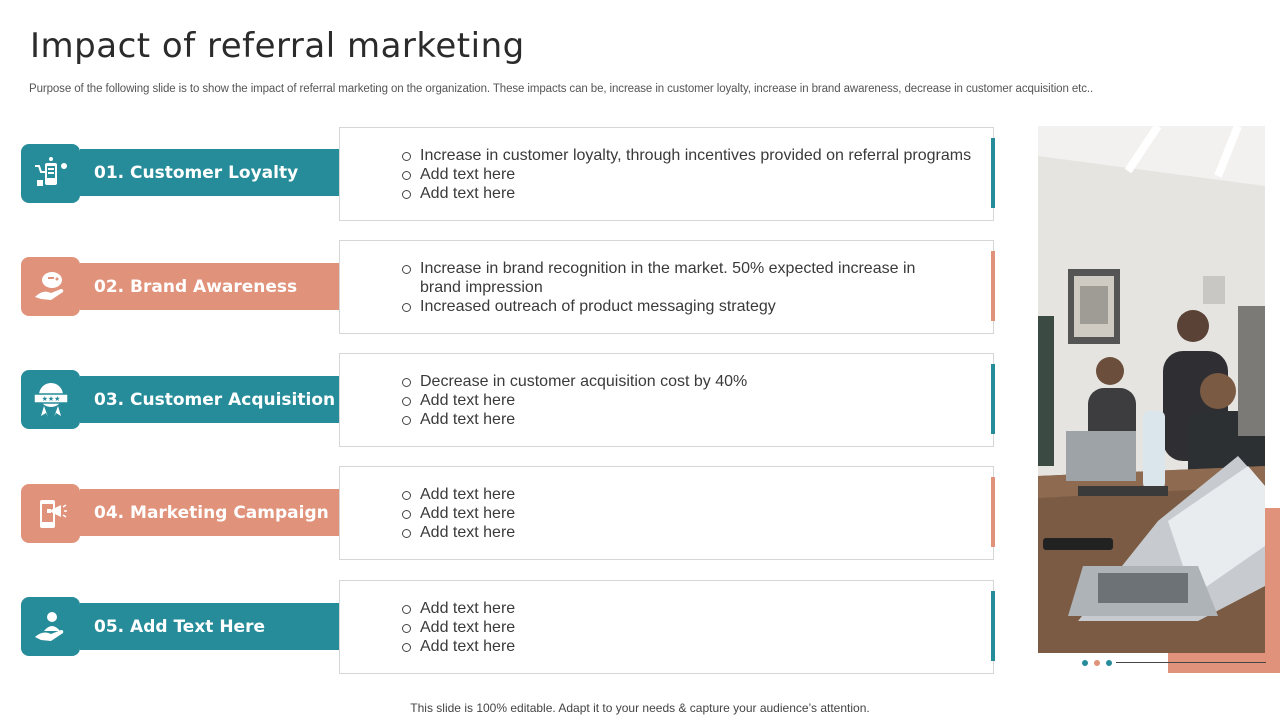 The image size is (1280, 720). I want to click on team-meeting-photo, so click(1151, 389).